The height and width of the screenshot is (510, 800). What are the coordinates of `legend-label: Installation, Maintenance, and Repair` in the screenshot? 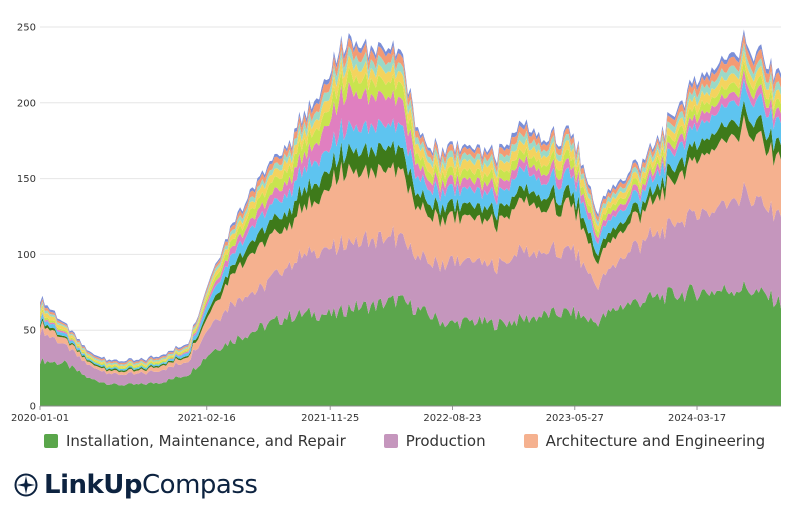 It's located at (206, 441).